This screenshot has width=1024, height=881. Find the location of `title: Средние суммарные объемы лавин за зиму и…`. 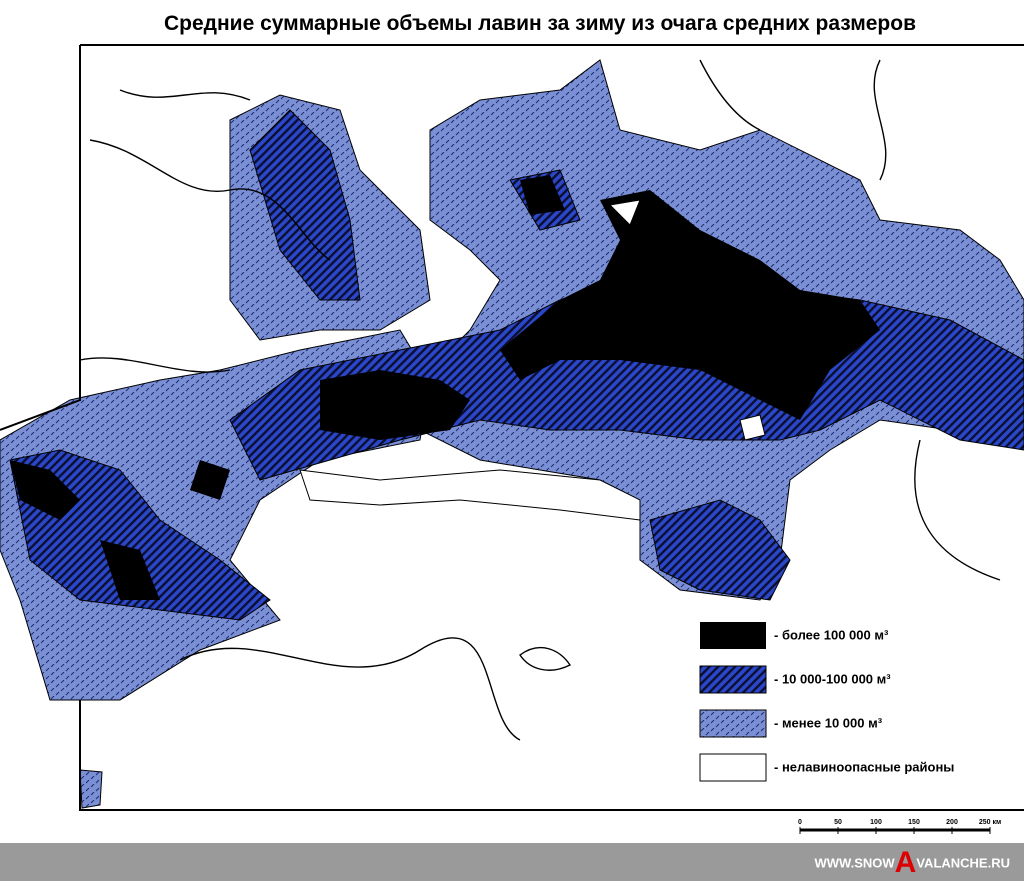

title: Средние суммарные объемы лавин за зиму и… is located at coordinates (540, 23).